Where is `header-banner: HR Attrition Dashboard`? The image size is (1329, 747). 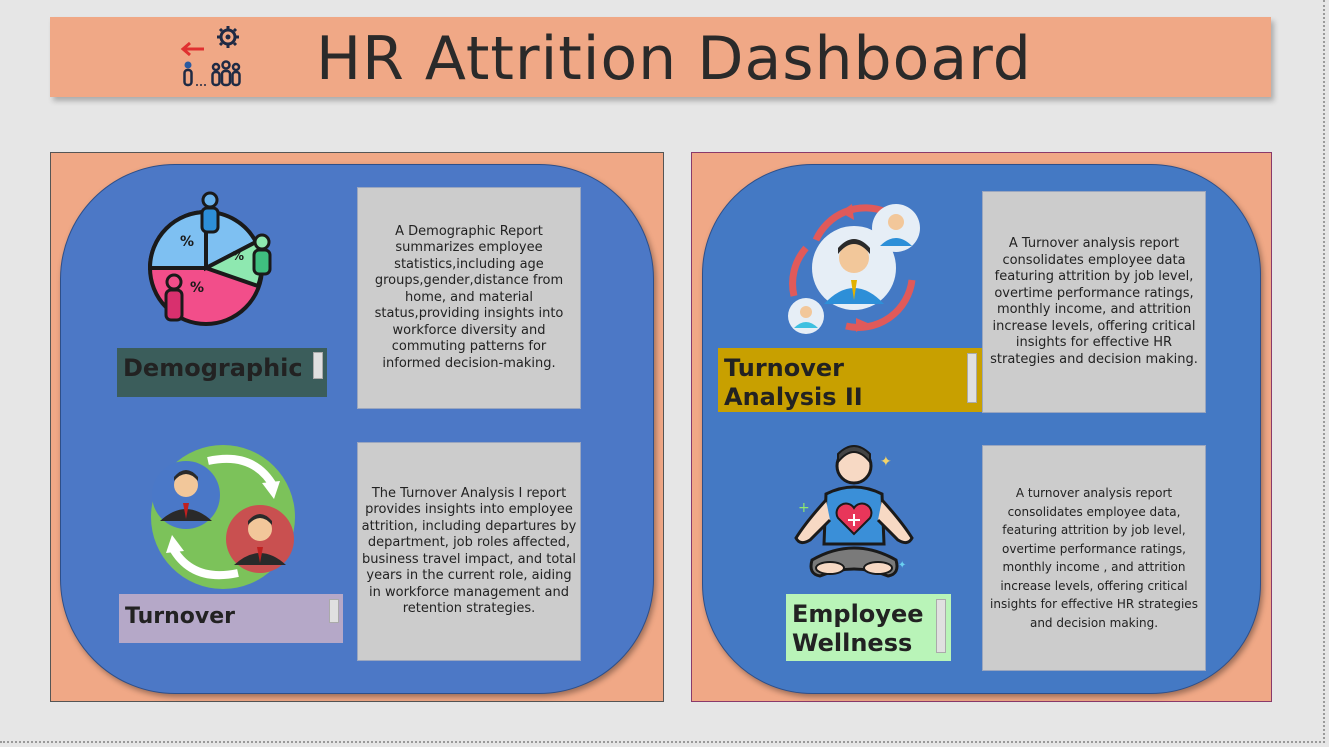 header-banner: HR Attrition Dashboard is located at coordinates (660, 57).